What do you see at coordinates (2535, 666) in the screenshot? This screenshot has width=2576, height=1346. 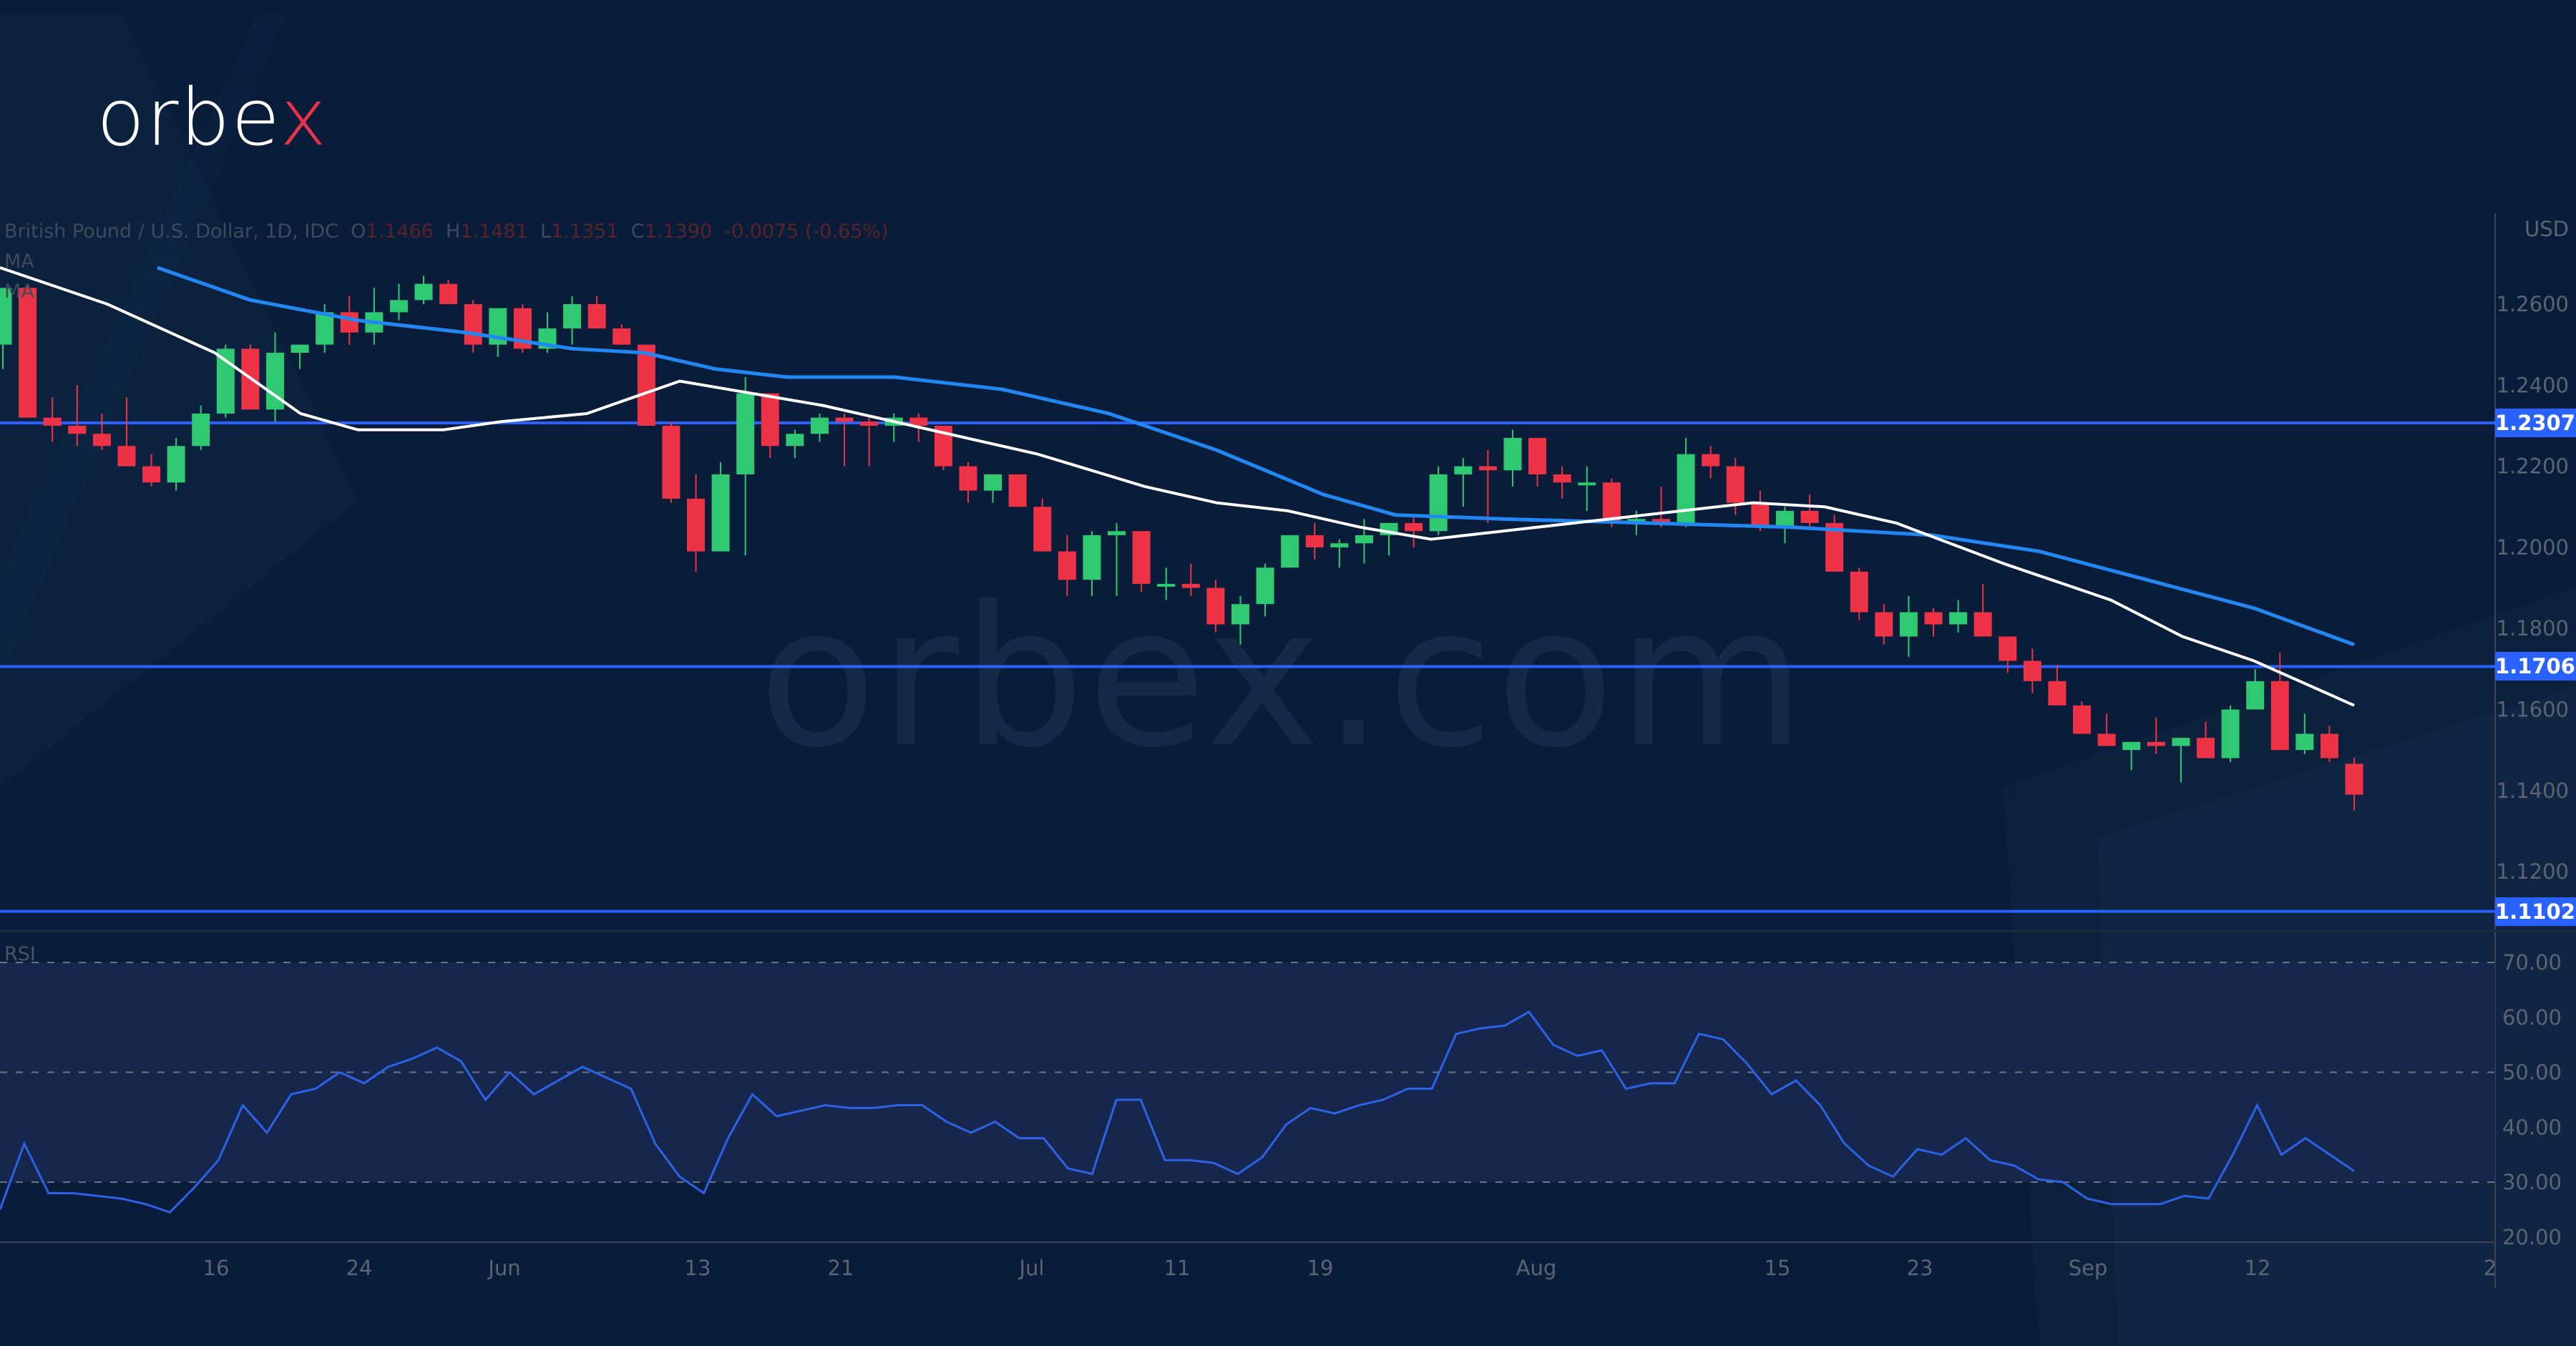 I see `price-level-tag: 1.1706` at bounding box center [2535, 666].